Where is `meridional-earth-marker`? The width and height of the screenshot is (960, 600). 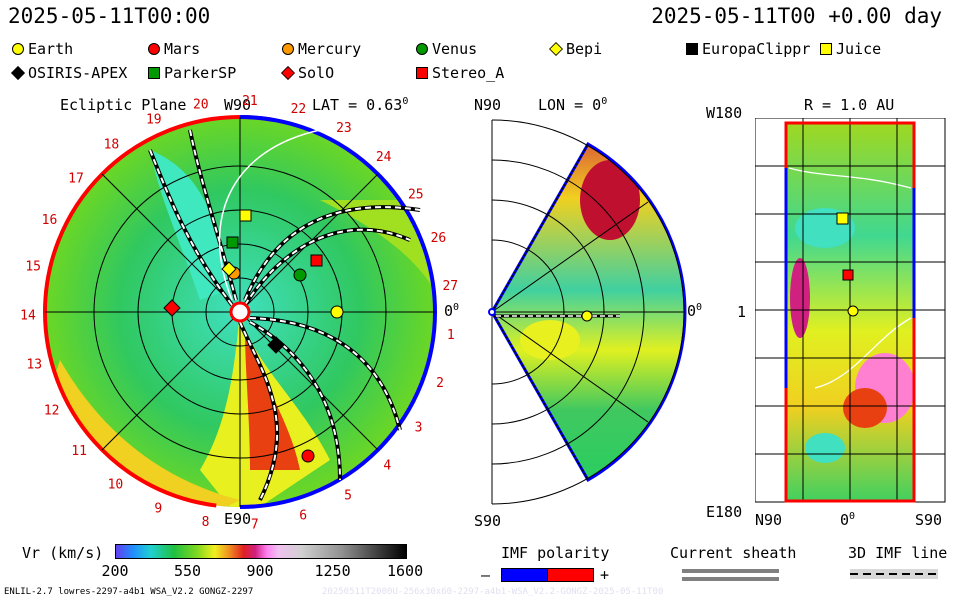 meridional-earth-marker is located at coordinates (587, 316).